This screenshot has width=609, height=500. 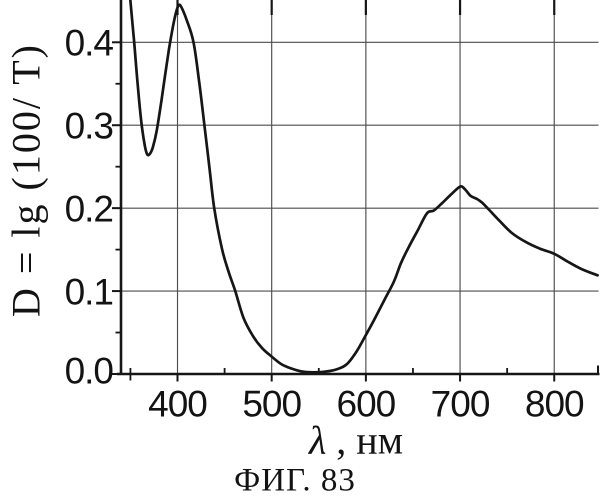 I want to click on x-axis-title: λ , нм, so click(x=356, y=440).